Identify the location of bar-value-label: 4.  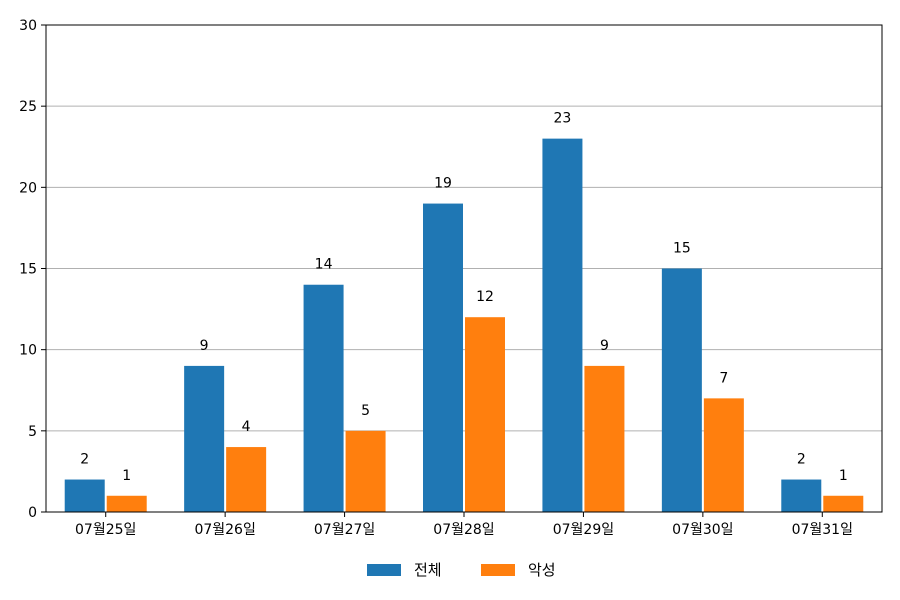
(246, 427).